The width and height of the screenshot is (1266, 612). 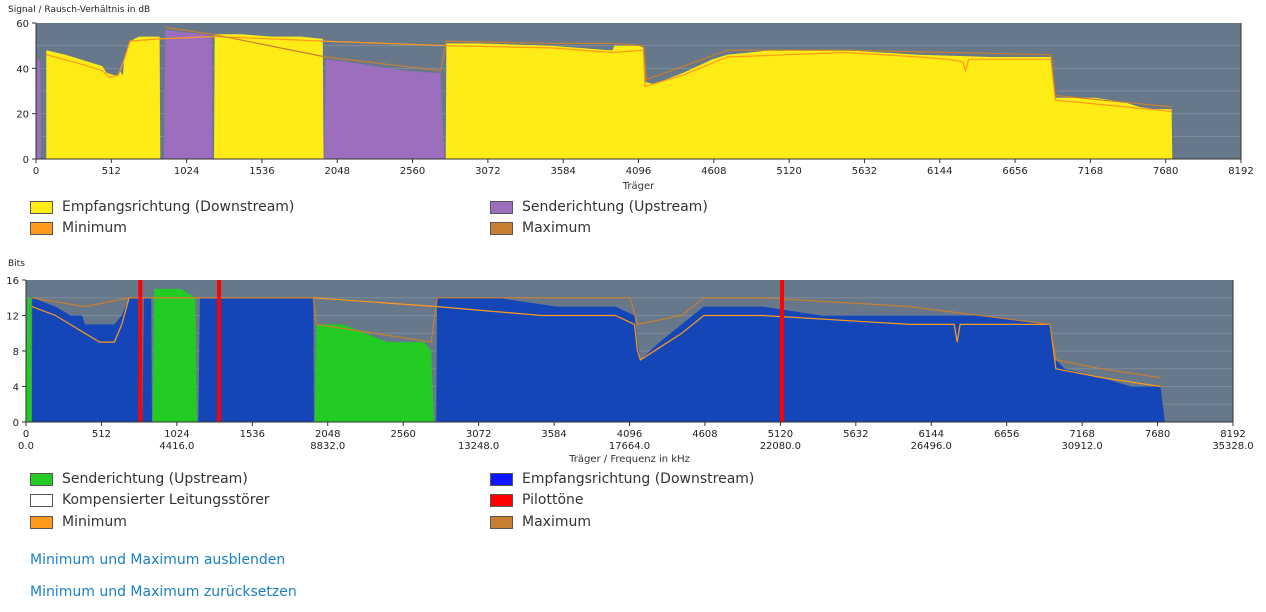 I want to click on bits-legend-pilot: Pilottöne, so click(x=537, y=500).